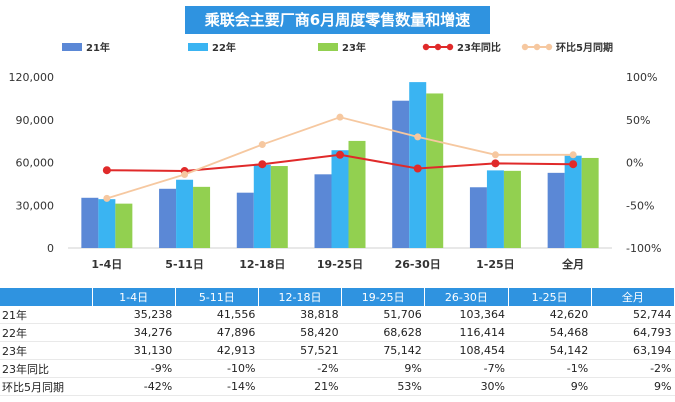  I want to click on table-cell: 63,194, so click(633, 350).